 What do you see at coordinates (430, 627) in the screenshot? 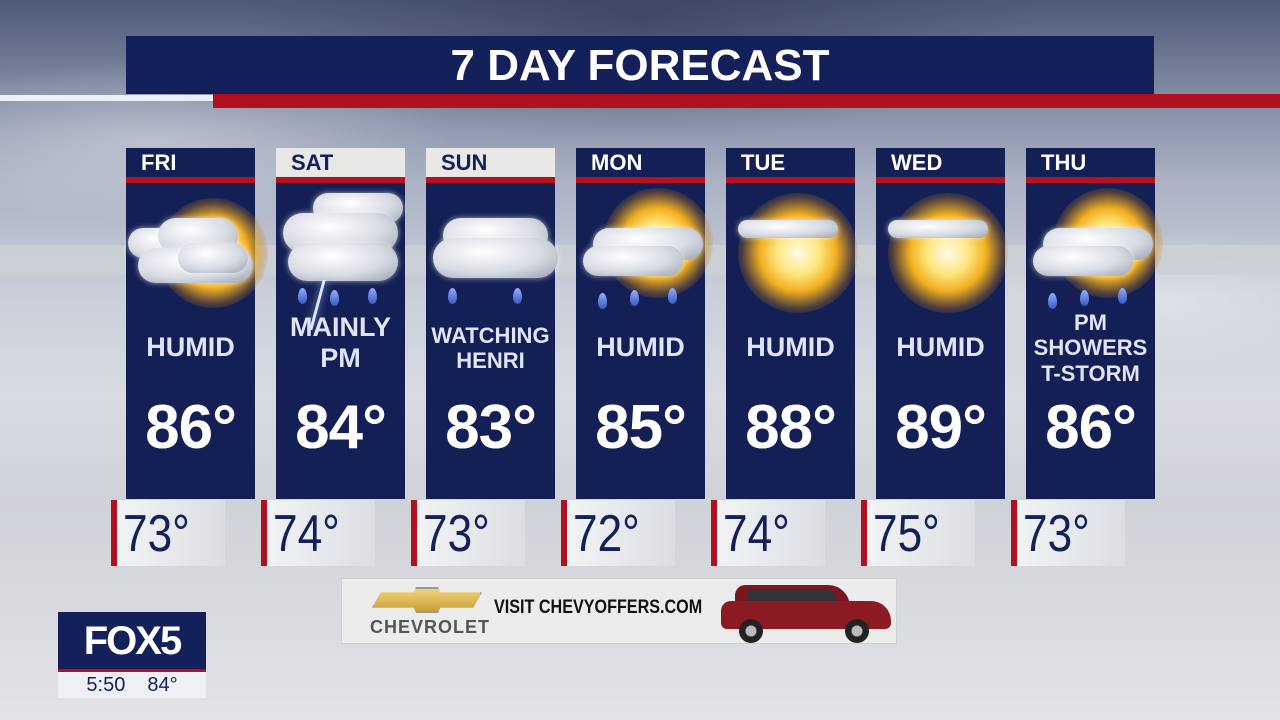
I see `ad-brand: CHEVROLET` at bounding box center [430, 627].